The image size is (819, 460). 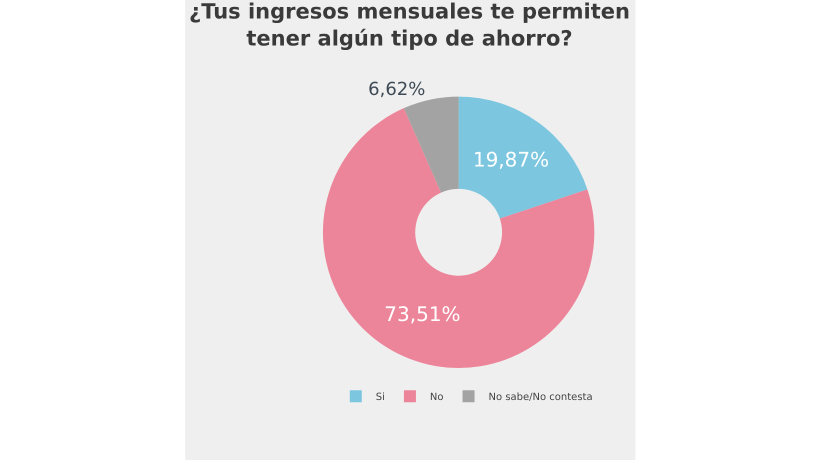 What do you see at coordinates (380, 398) in the screenshot?
I see `legend-label: Si` at bounding box center [380, 398].